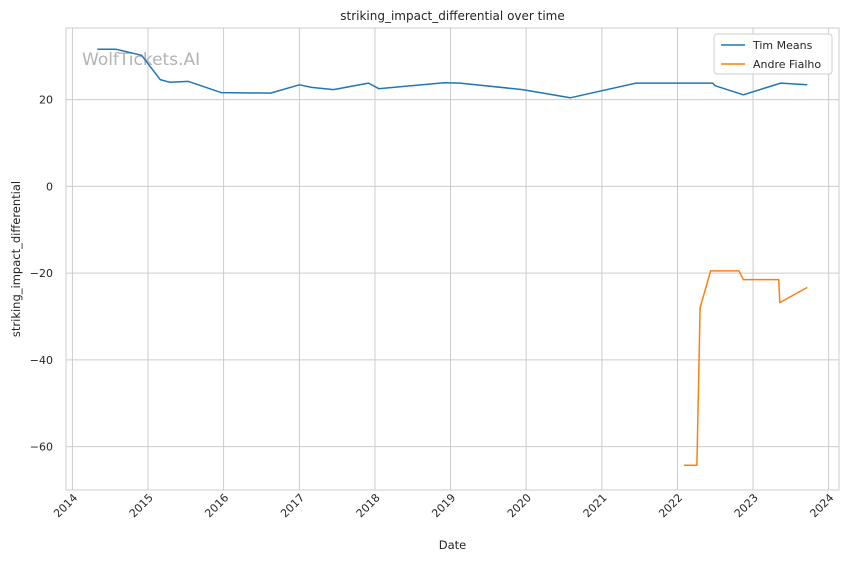  I want to click on legend-label: Andre Fialho, so click(787, 64).